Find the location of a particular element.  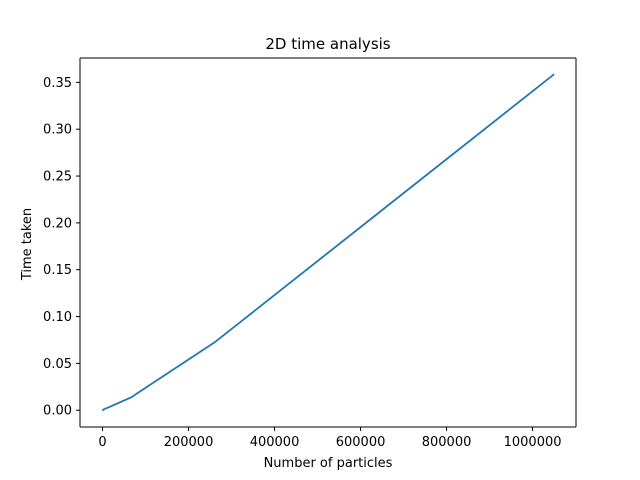

x-axis-label: Number of particles is located at coordinates (328, 463).